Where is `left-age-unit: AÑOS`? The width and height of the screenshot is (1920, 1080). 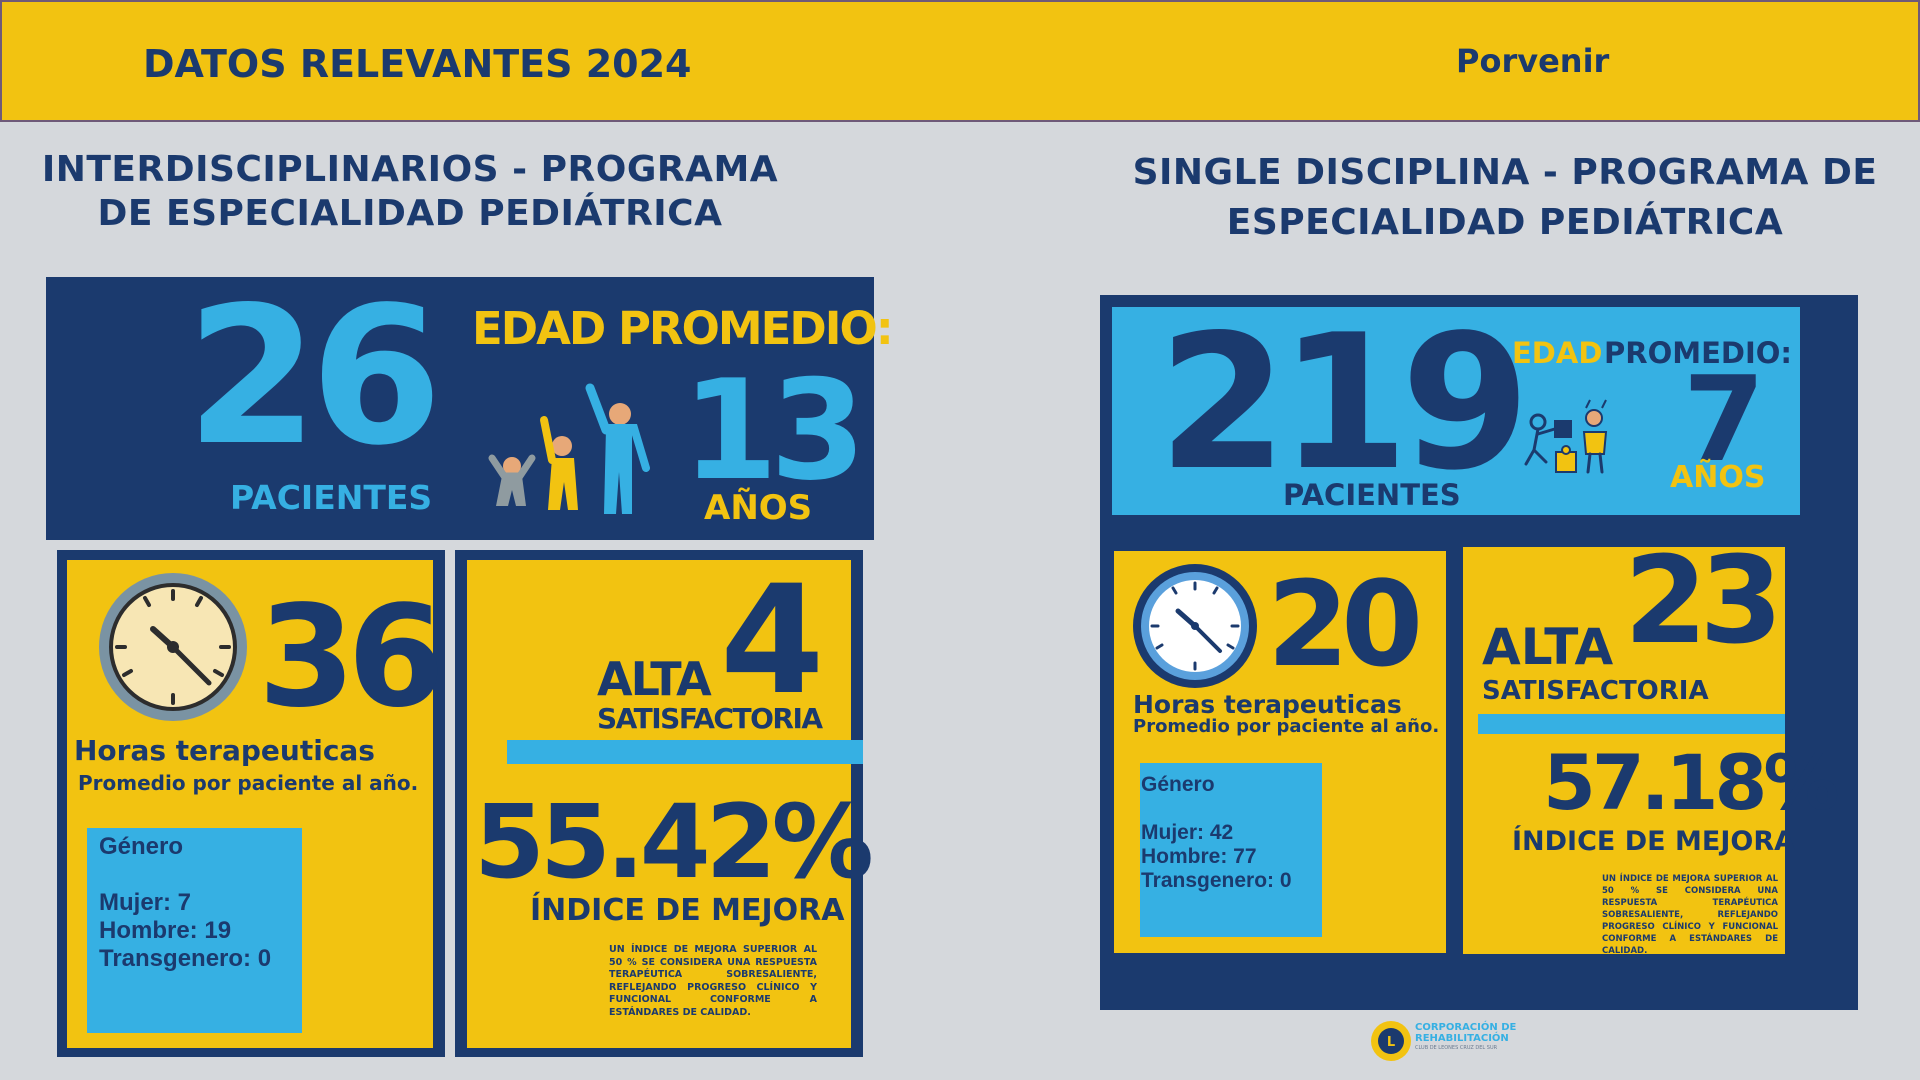 left-age-unit: AÑOS is located at coordinates (758, 508).